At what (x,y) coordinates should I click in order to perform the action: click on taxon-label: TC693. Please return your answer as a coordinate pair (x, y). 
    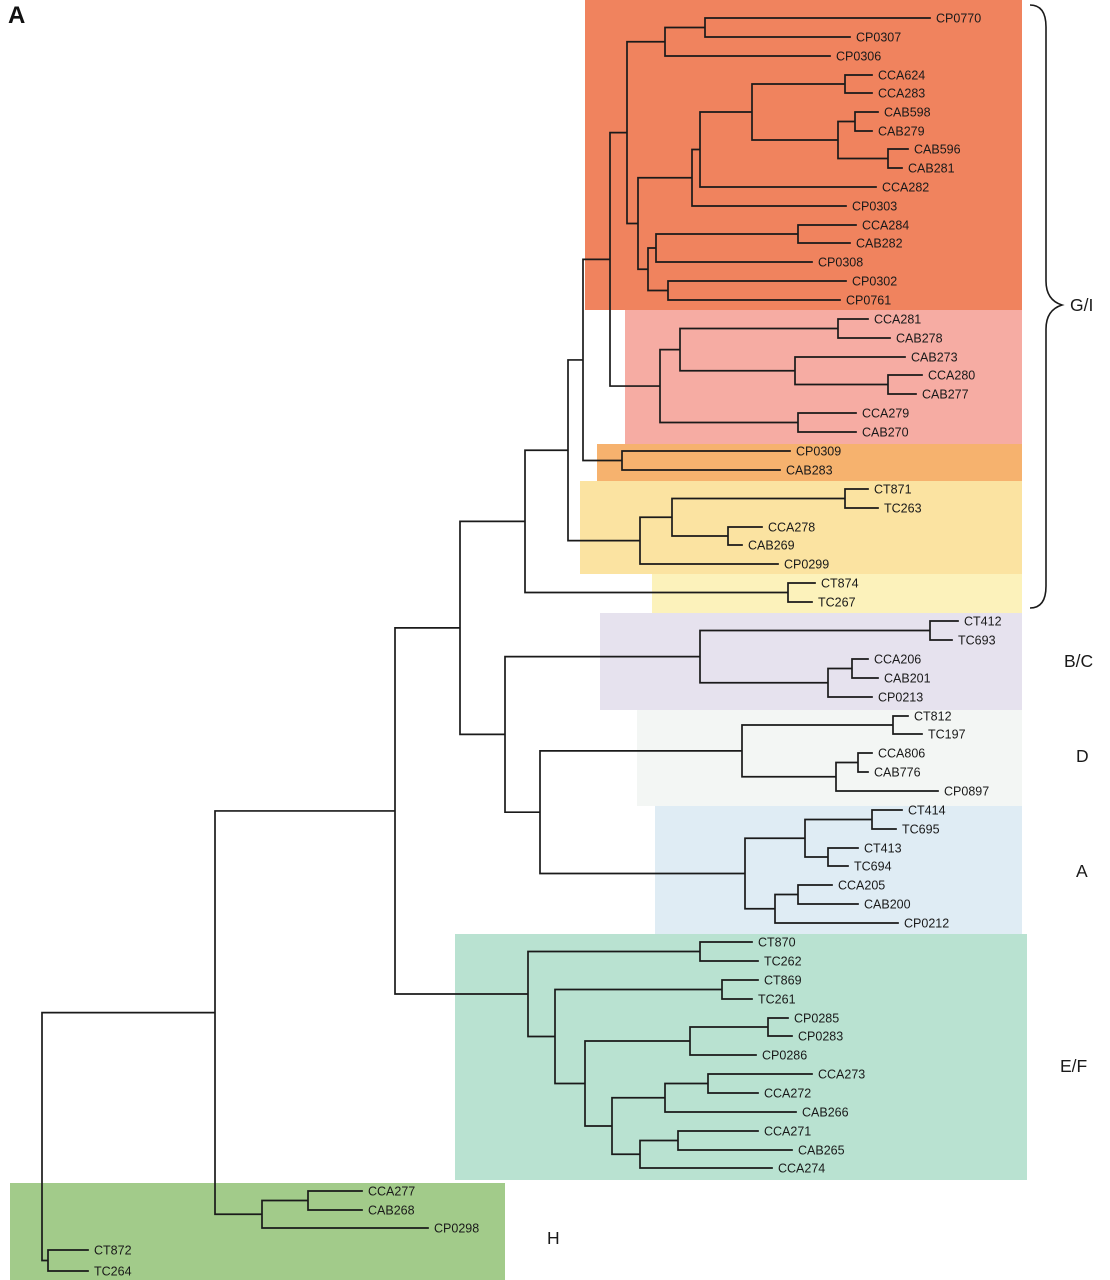
    Looking at the image, I should click on (977, 641).